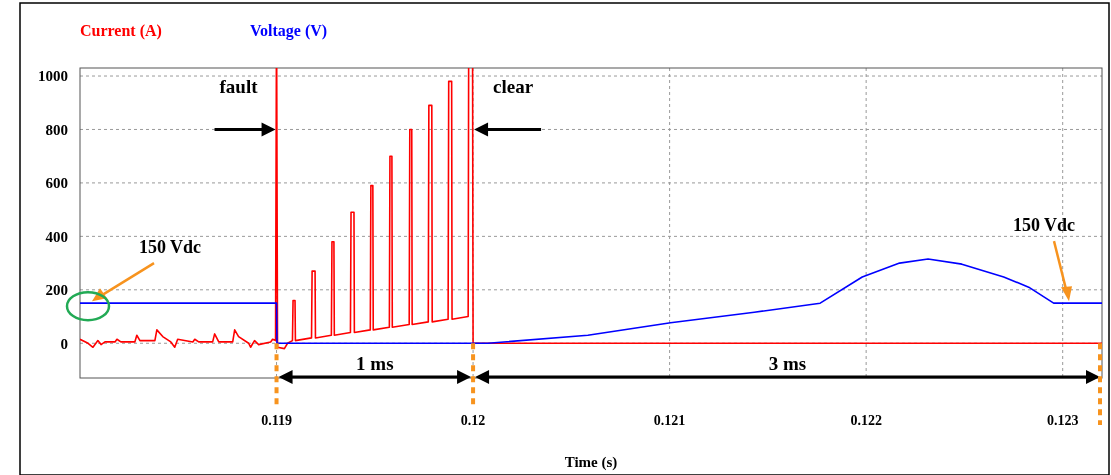 Image resolution: width=1111 pixels, height=475 pixels. Describe the element at coordinates (56, 183) in the screenshot. I see `y-tick-label: 600` at that location.